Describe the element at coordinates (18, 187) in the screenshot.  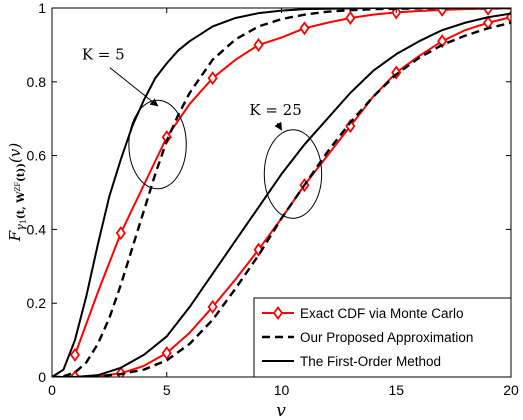
I see `y-label-arg-sup: ZF` at that location.